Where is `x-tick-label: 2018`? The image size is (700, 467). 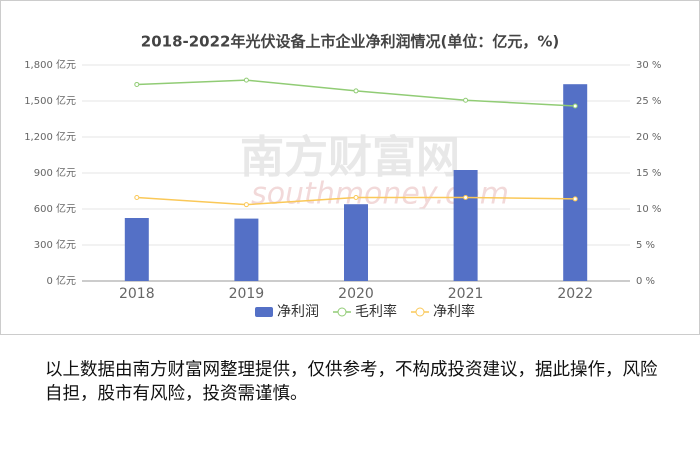
x-tick-label: 2018 is located at coordinates (137, 294).